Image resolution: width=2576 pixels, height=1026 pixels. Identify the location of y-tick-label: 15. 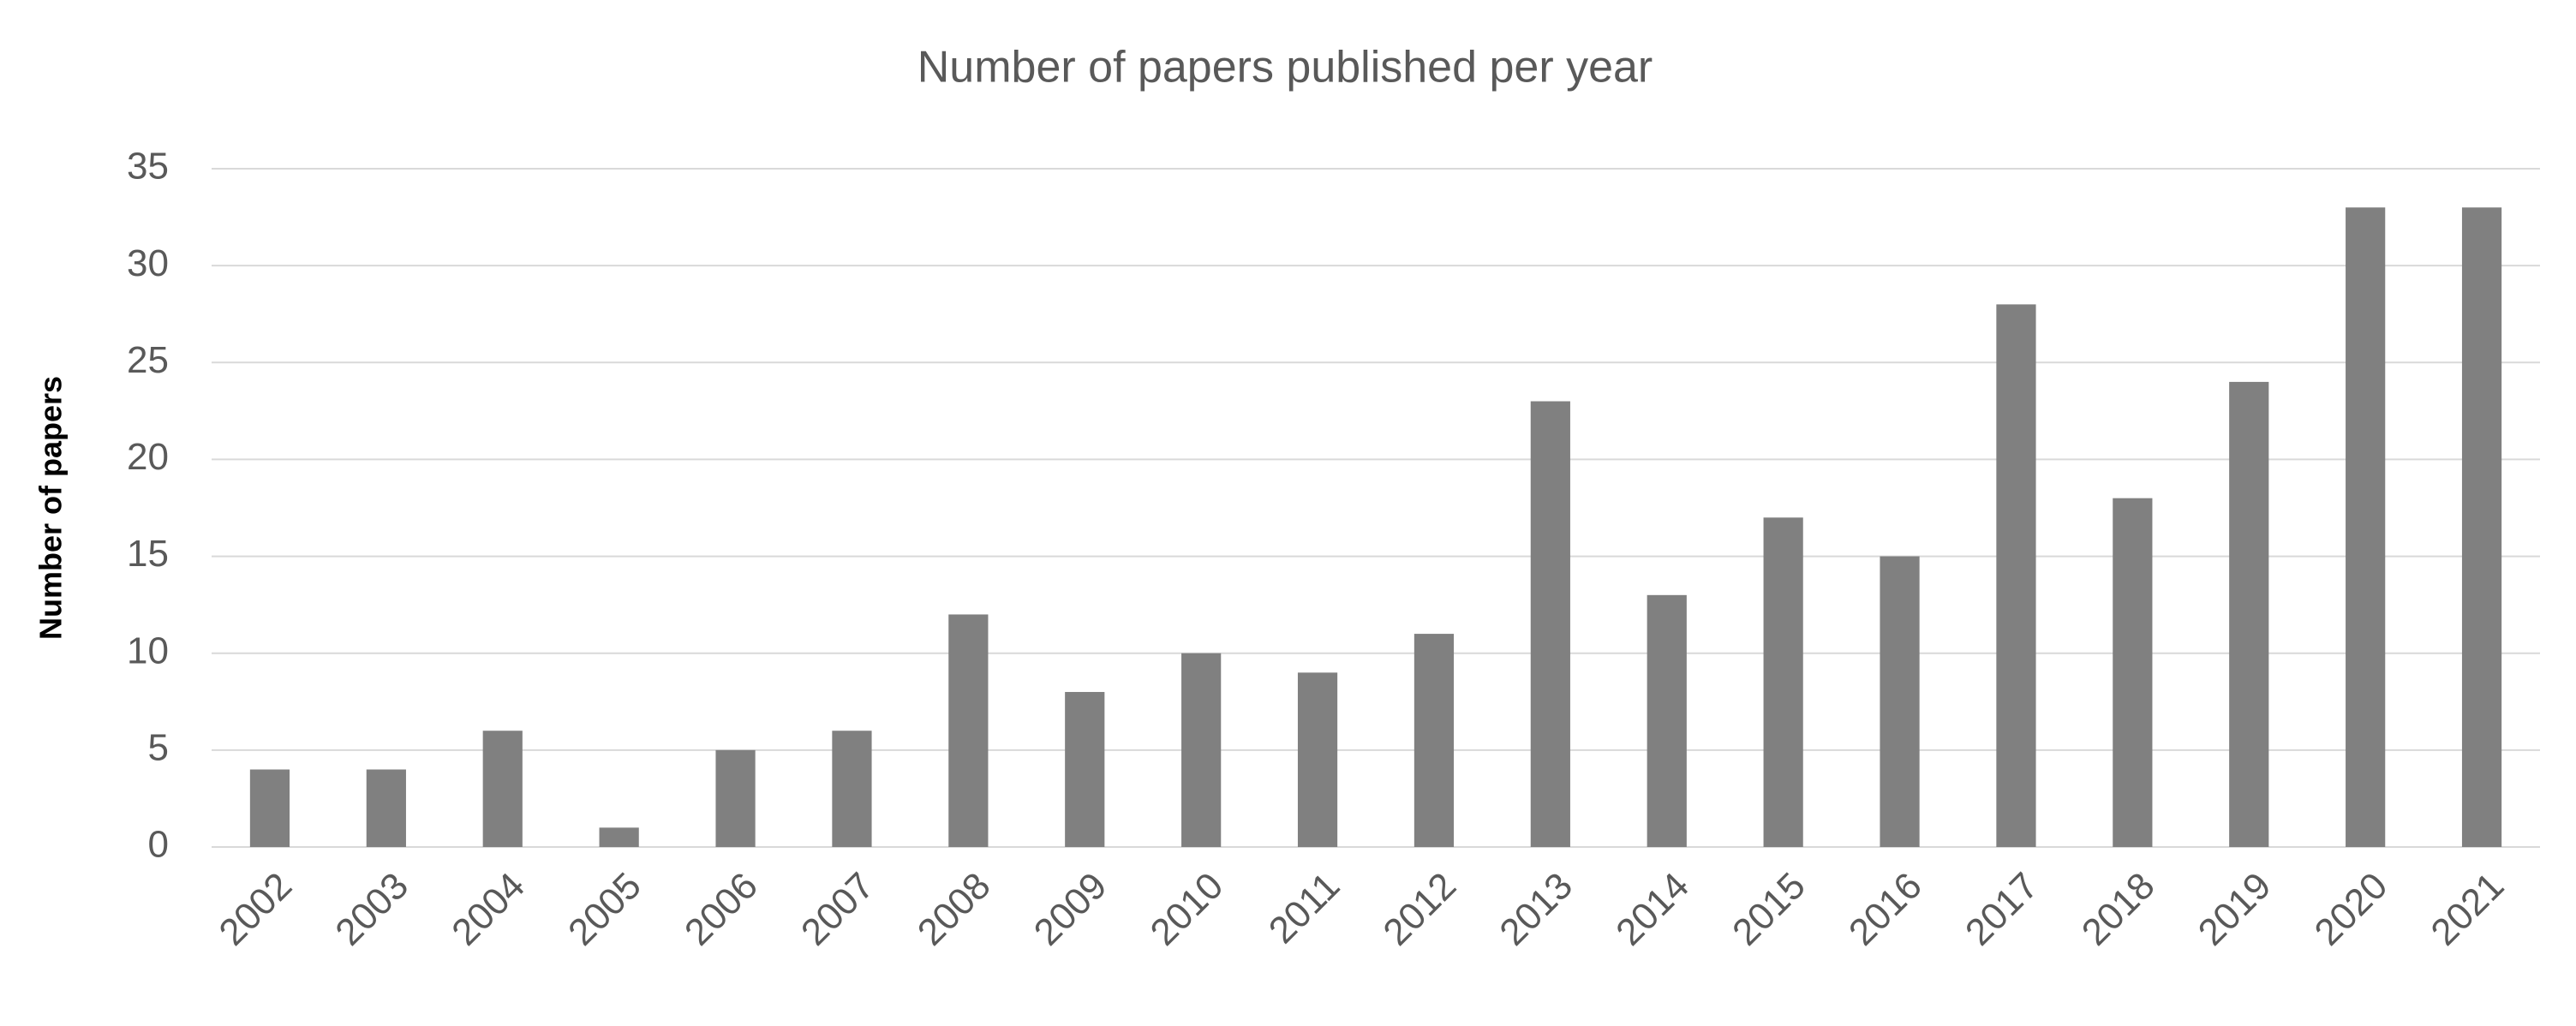
(148, 554).